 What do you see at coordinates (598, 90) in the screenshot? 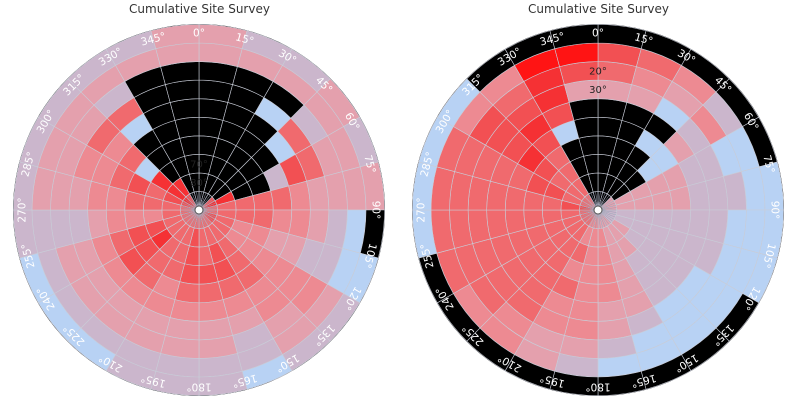
I see `elevation-label: 30°` at bounding box center [598, 90].